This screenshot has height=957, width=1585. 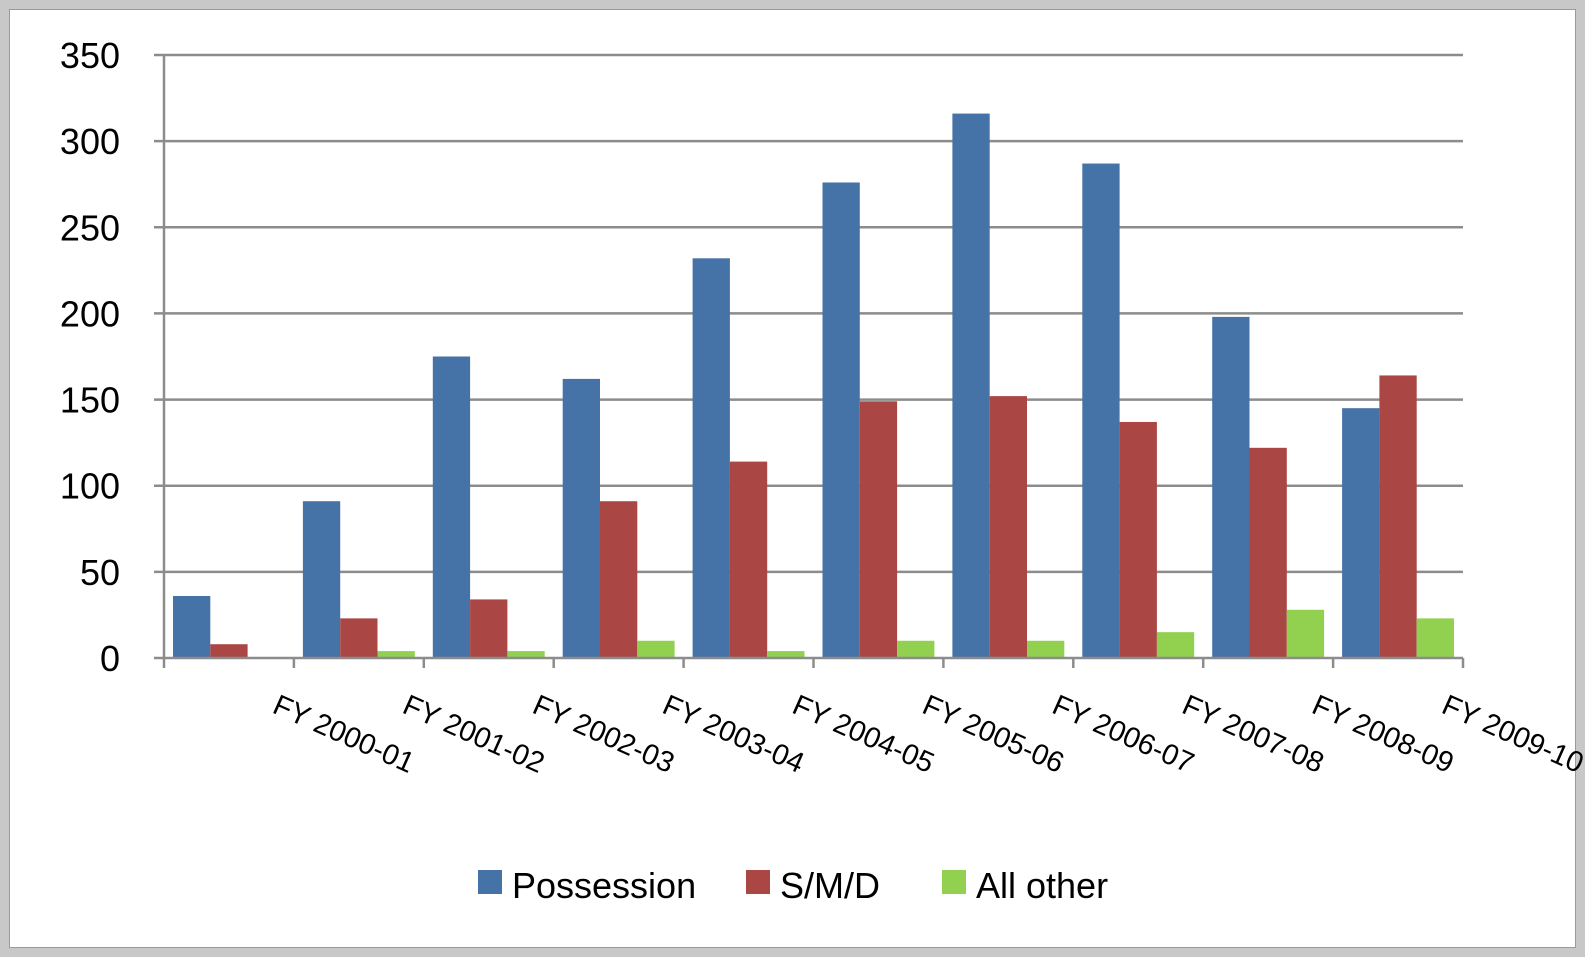 I want to click on category-label: FY 2007-08, so click(x=1252, y=734).